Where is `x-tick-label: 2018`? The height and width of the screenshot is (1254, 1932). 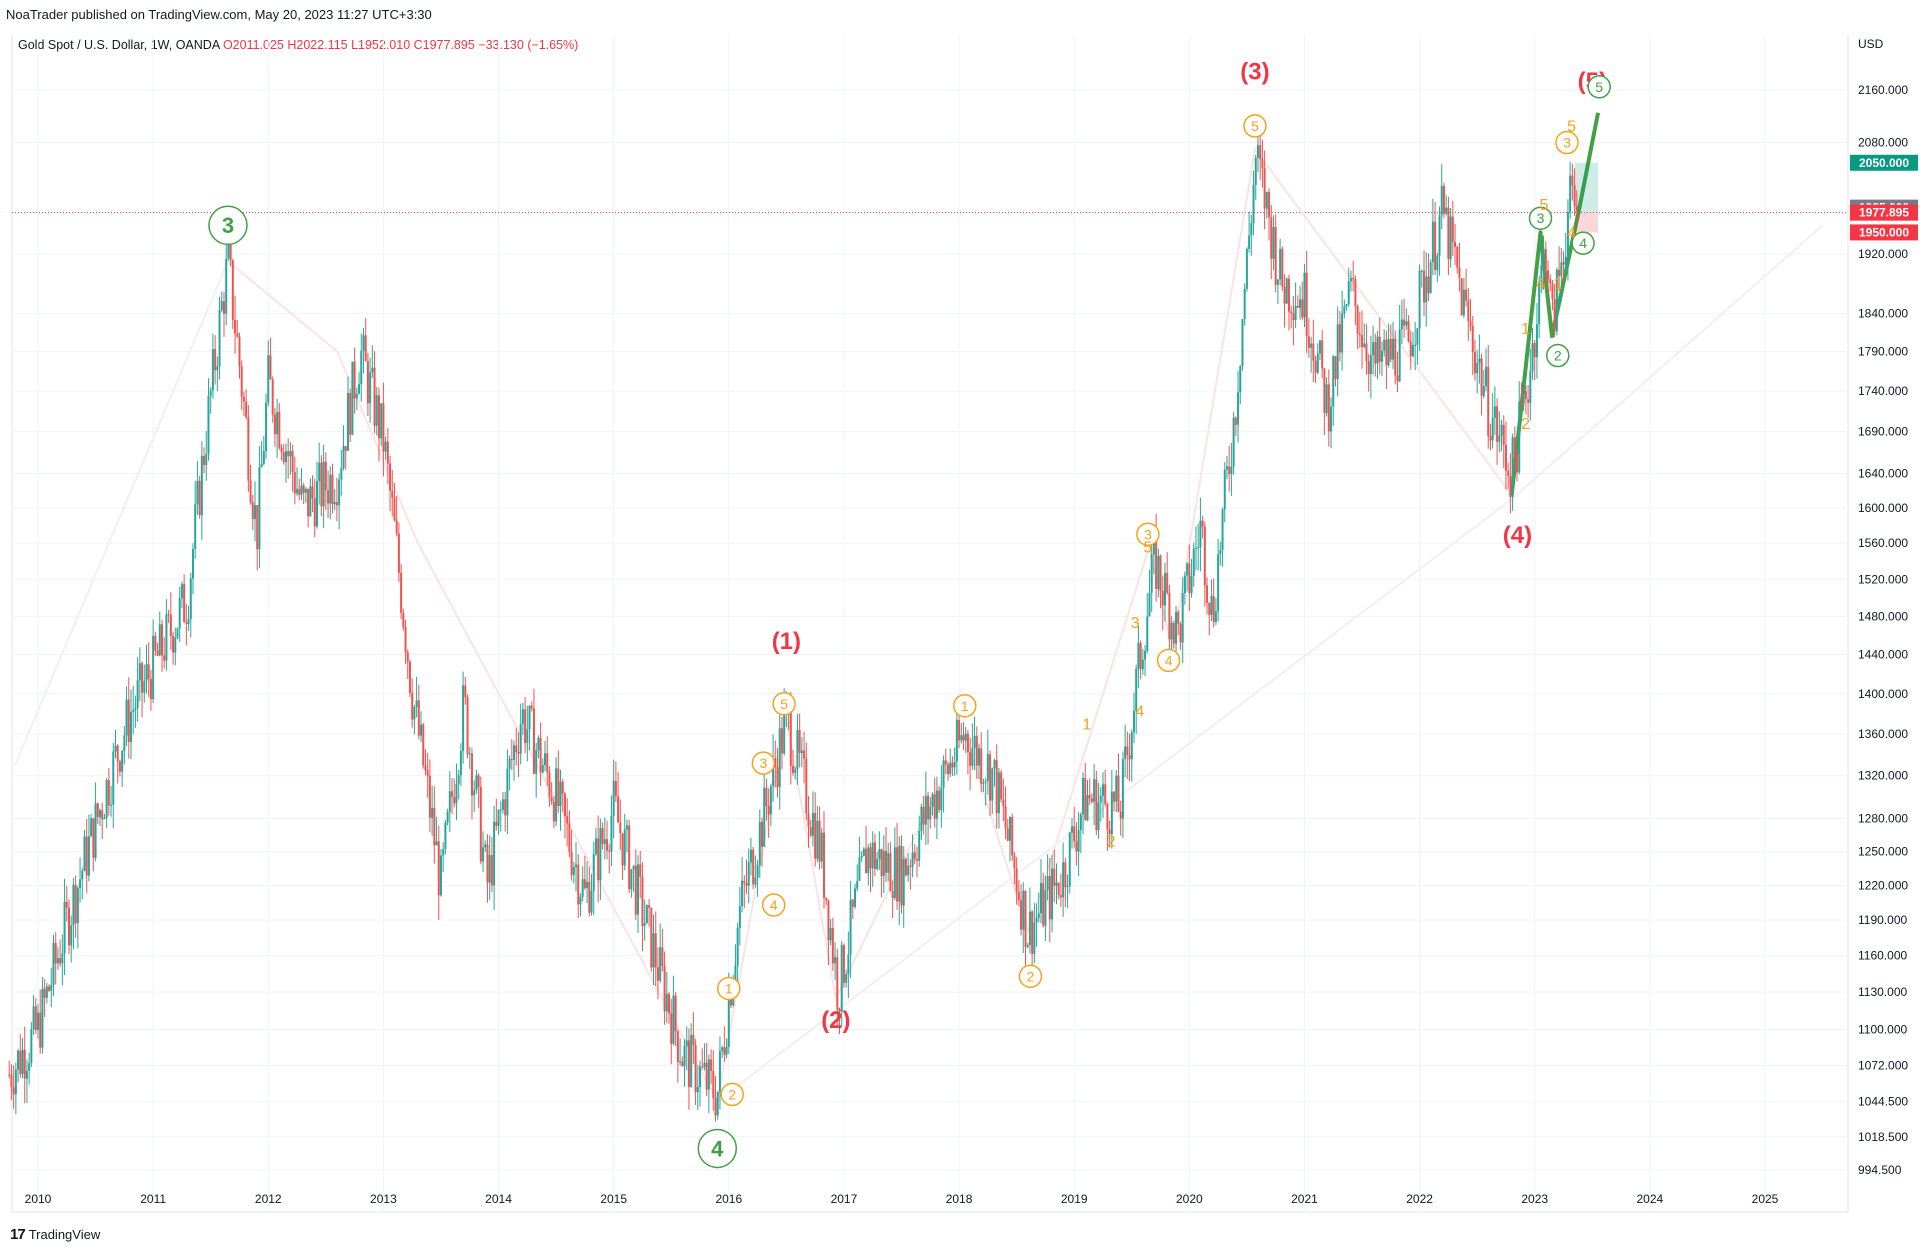 x-tick-label: 2018 is located at coordinates (959, 1199).